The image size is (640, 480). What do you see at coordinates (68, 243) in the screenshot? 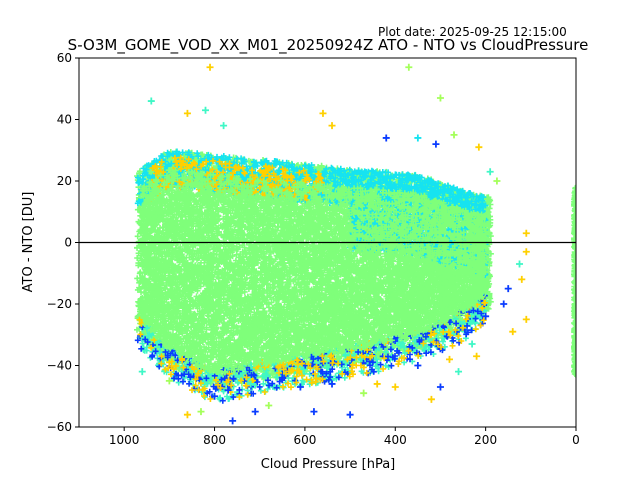
I see `y-tick-label: 0` at bounding box center [68, 243].